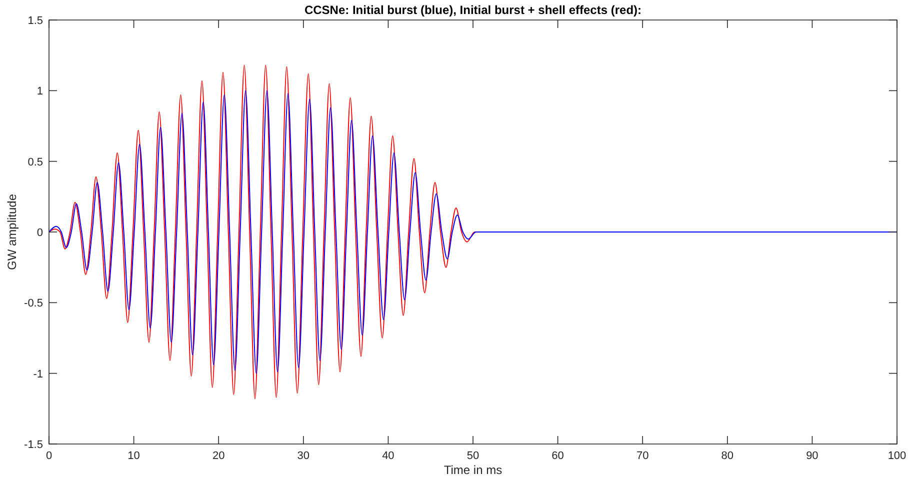 The image size is (909, 484). What do you see at coordinates (558, 456) in the screenshot?
I see `x-tick-label: 60` at bounding box center [558, 456].